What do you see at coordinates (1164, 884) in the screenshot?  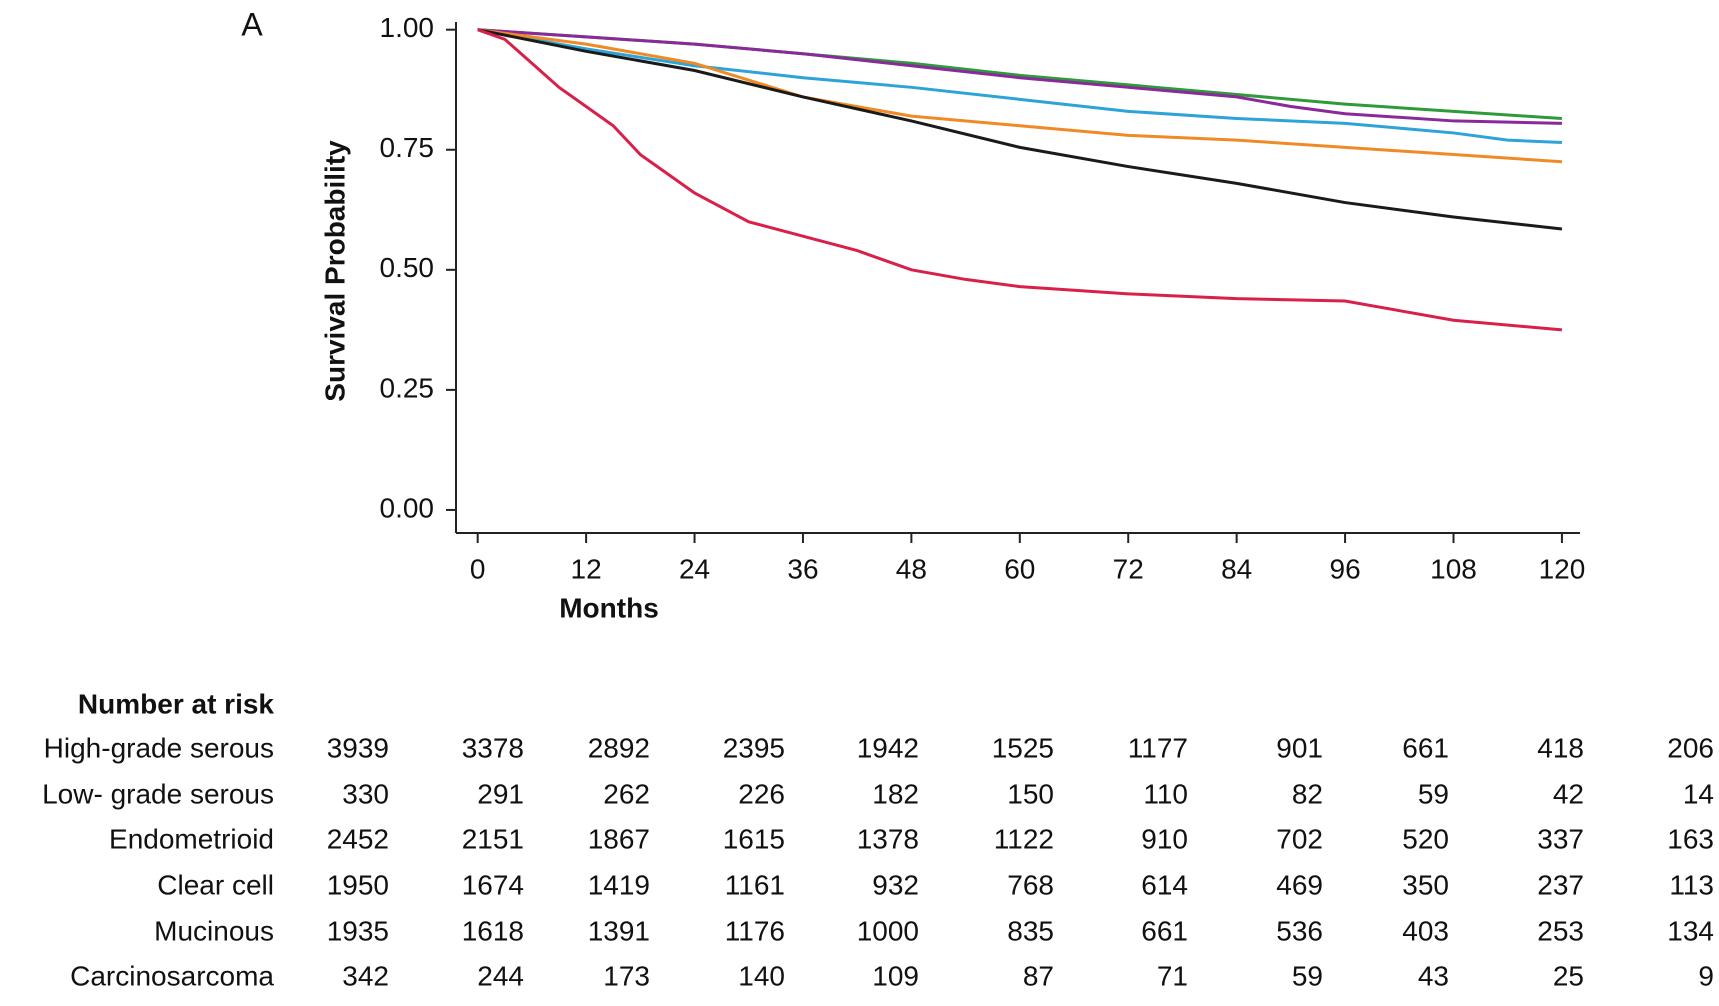 I see `risk-count: 614` at bounding box center [1164, 884].